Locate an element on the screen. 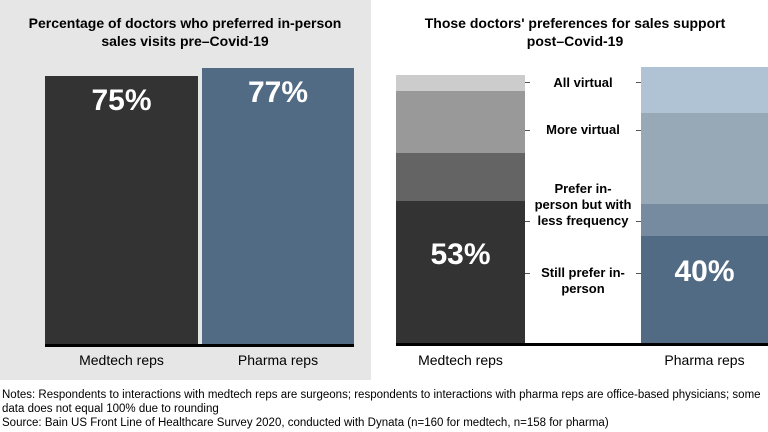 The image size is (768, 432). series-label: More virtual is located at coordinates (583, 130).